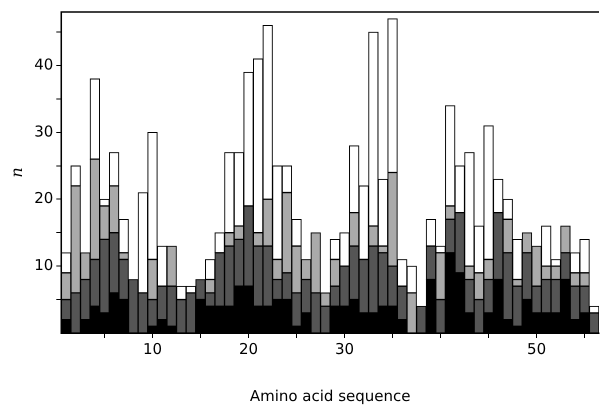 The height and width of the screenshot is (414, 605). I want to click on y-tick-label: 10, so click(44, 265).